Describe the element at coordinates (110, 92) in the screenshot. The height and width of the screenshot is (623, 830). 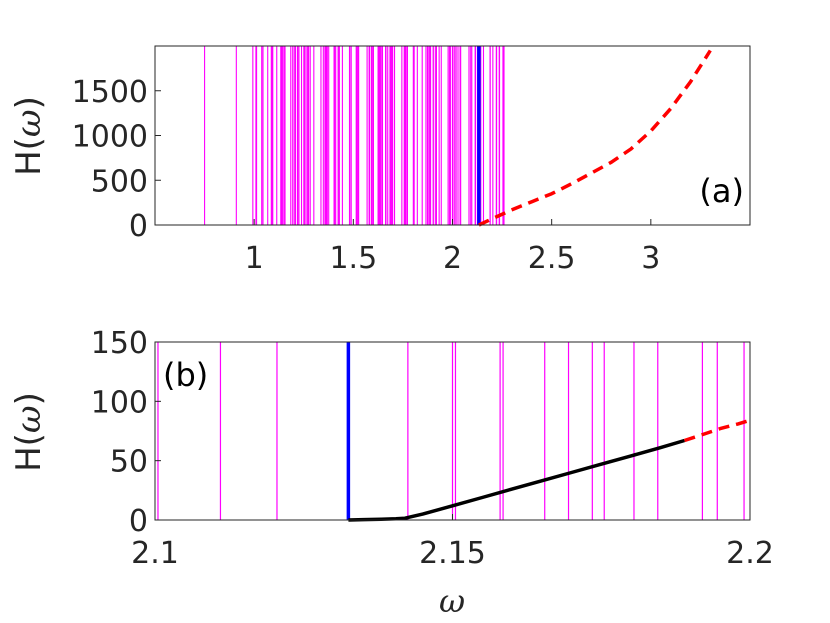
I see `panel-a-ytick-label: 1500` at that location.